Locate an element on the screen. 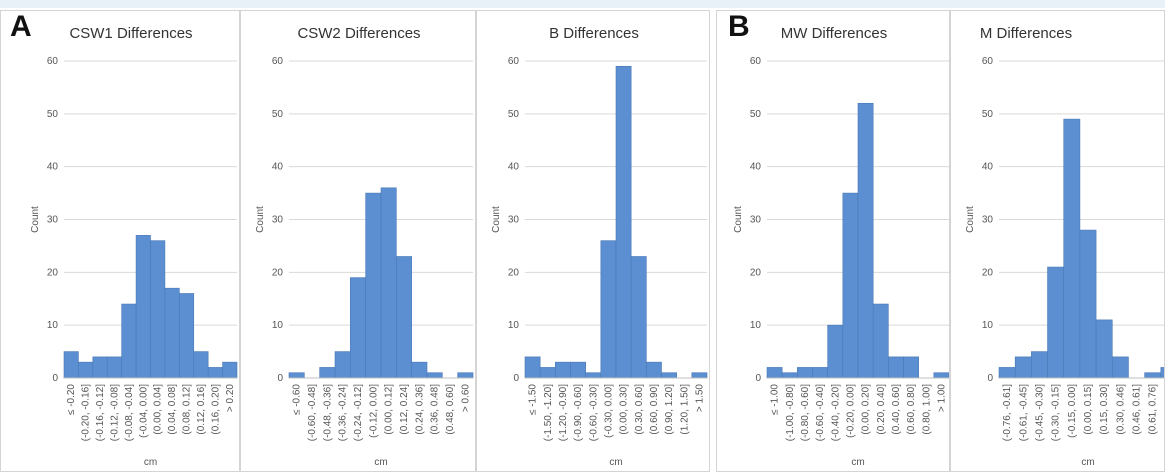  x-category-label: (-1.00, -0.80] is located at coordinates (790, 412).